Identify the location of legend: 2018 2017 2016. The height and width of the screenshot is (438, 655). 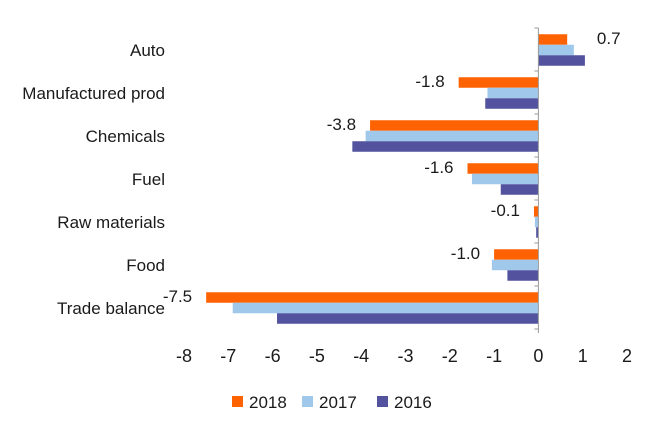
(332, 402).